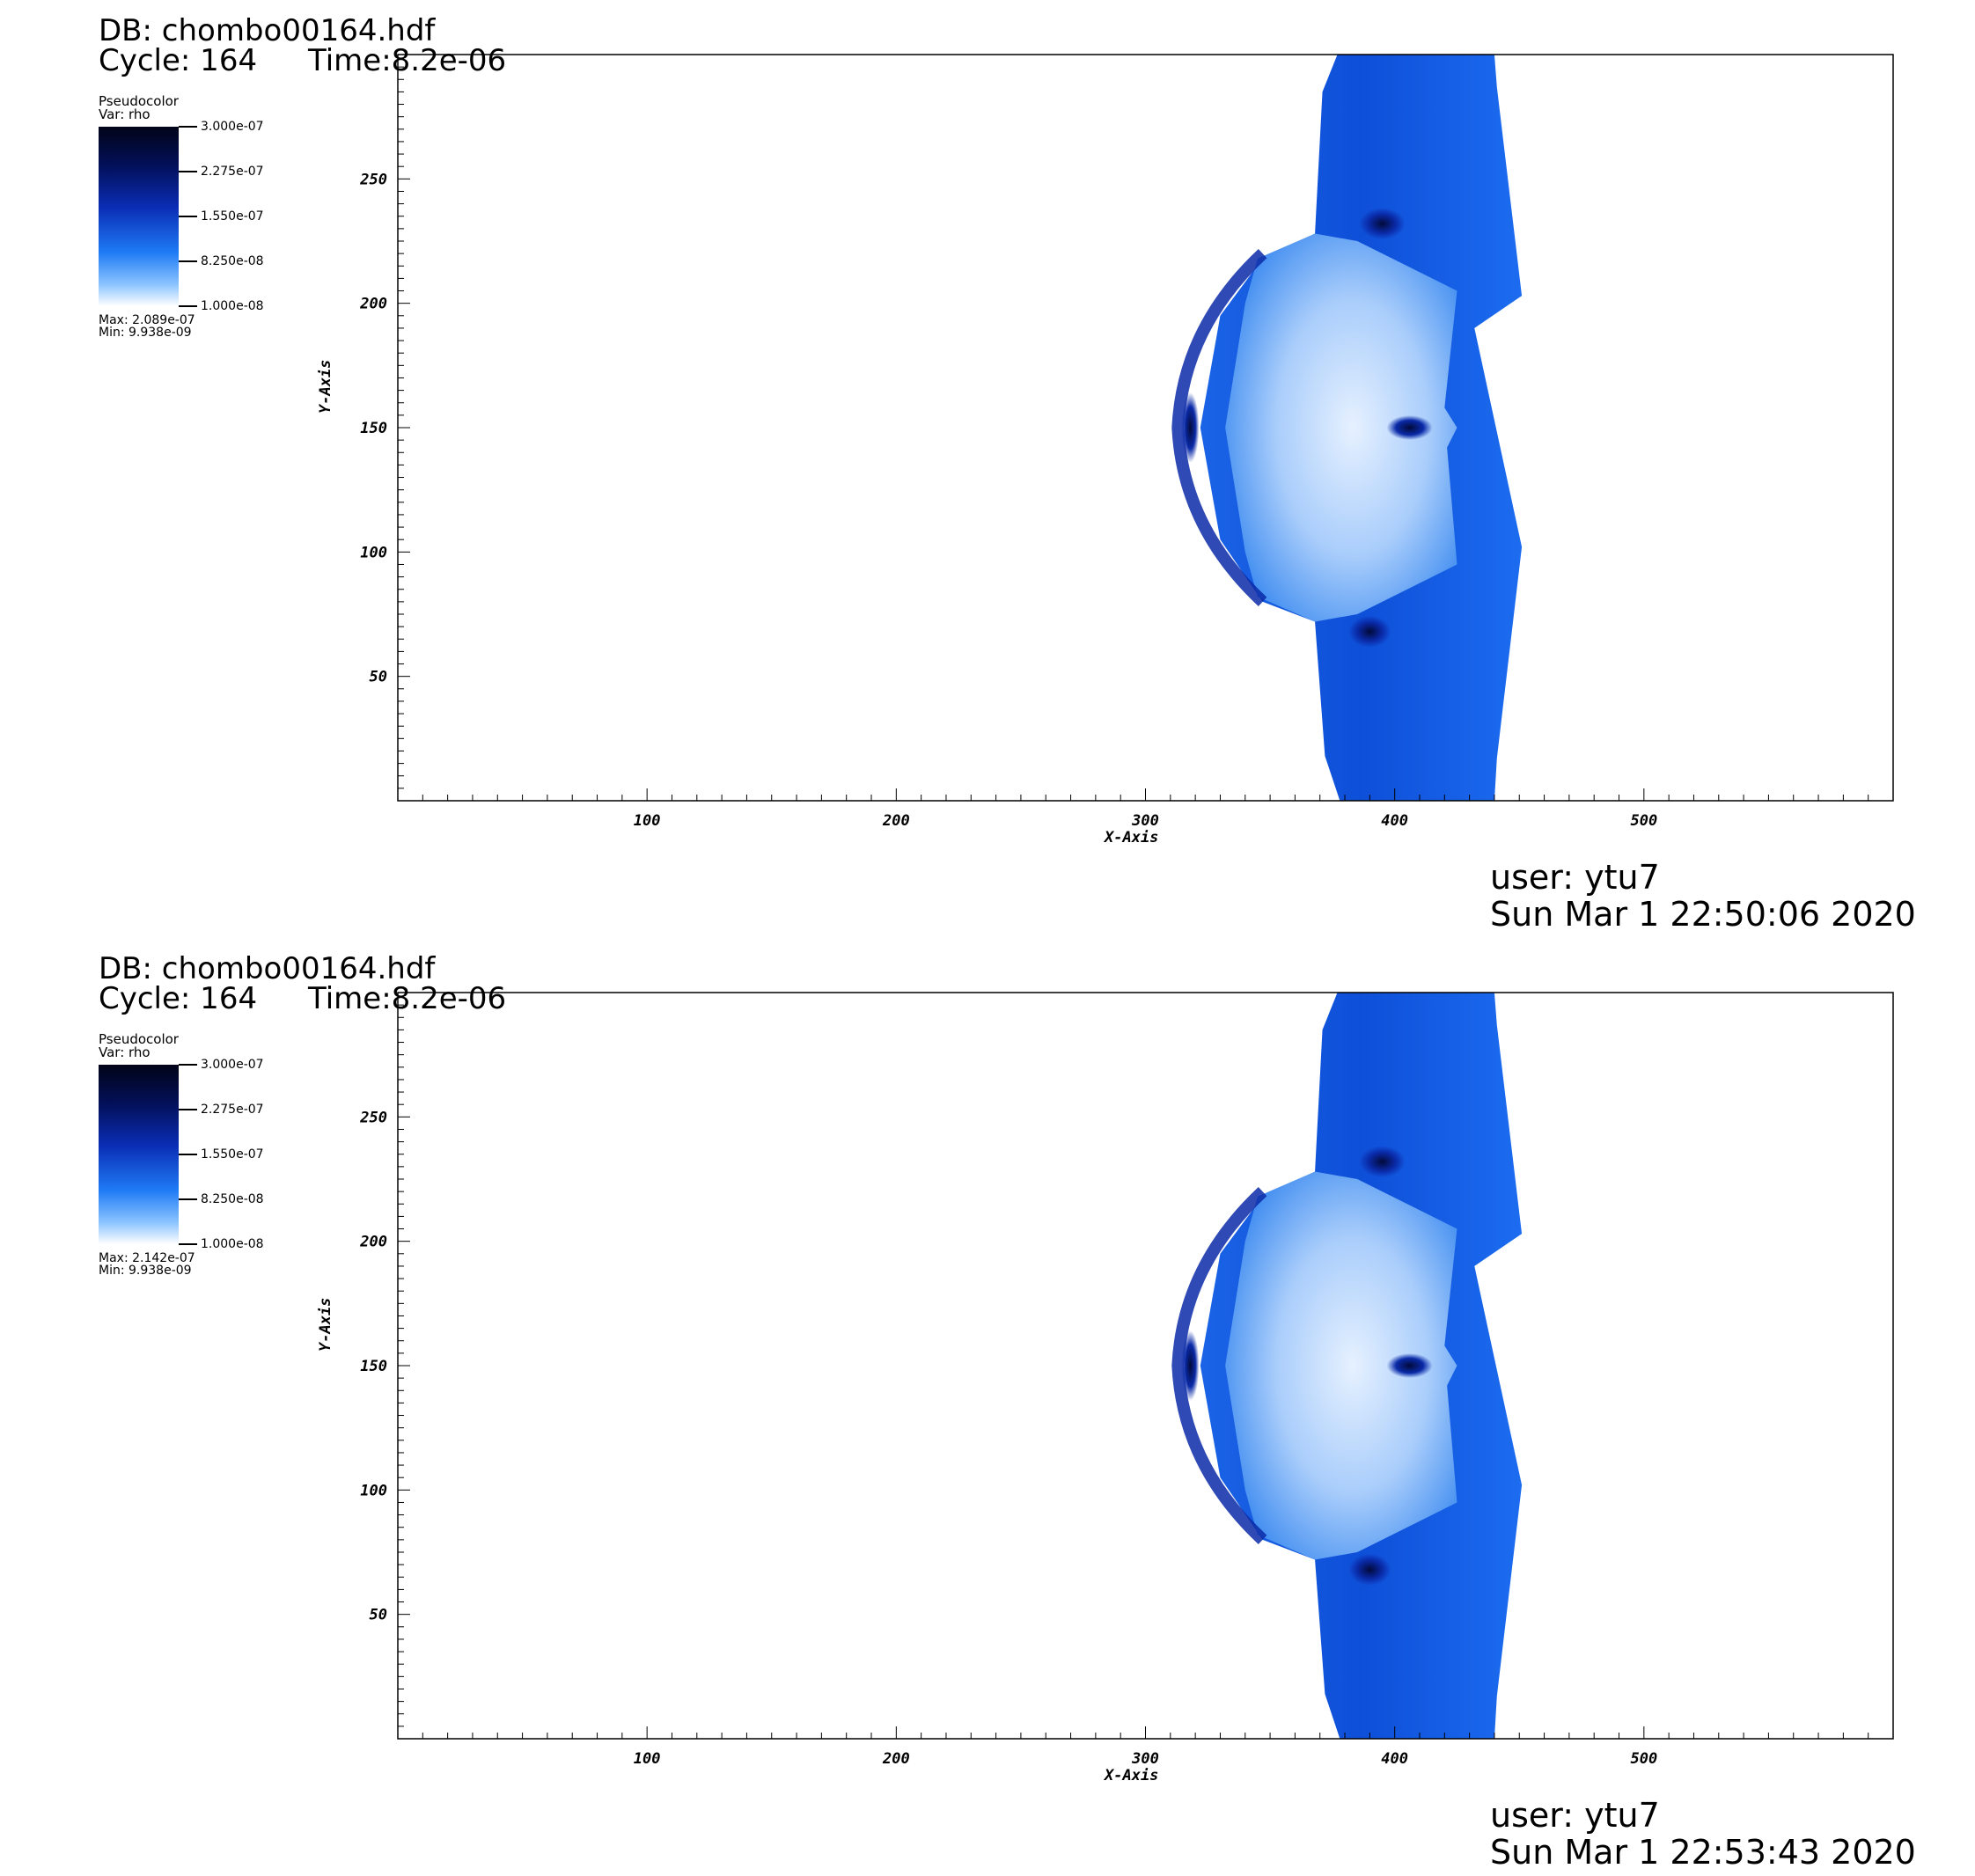 The width and height of the screenshot is (1975, 1876). I want to click on date-label: Sun Mar 1 22:53:43 2020, so click(1703, 1853).